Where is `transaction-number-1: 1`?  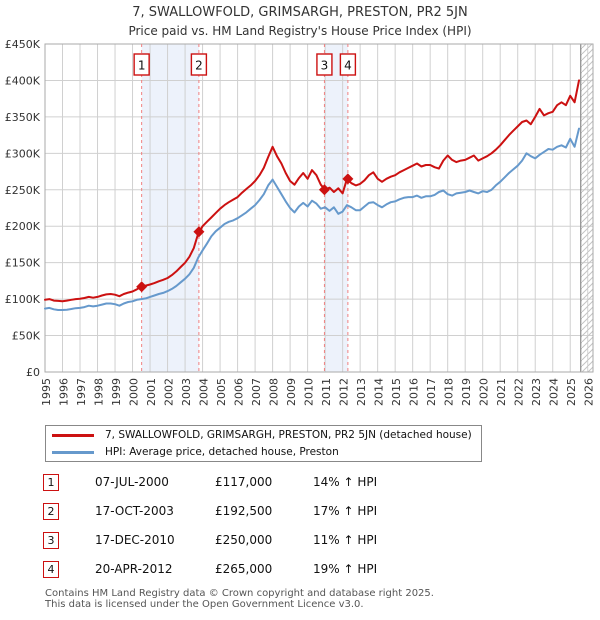 transaction-number-1: 1 is located at coordinates (51, 482).